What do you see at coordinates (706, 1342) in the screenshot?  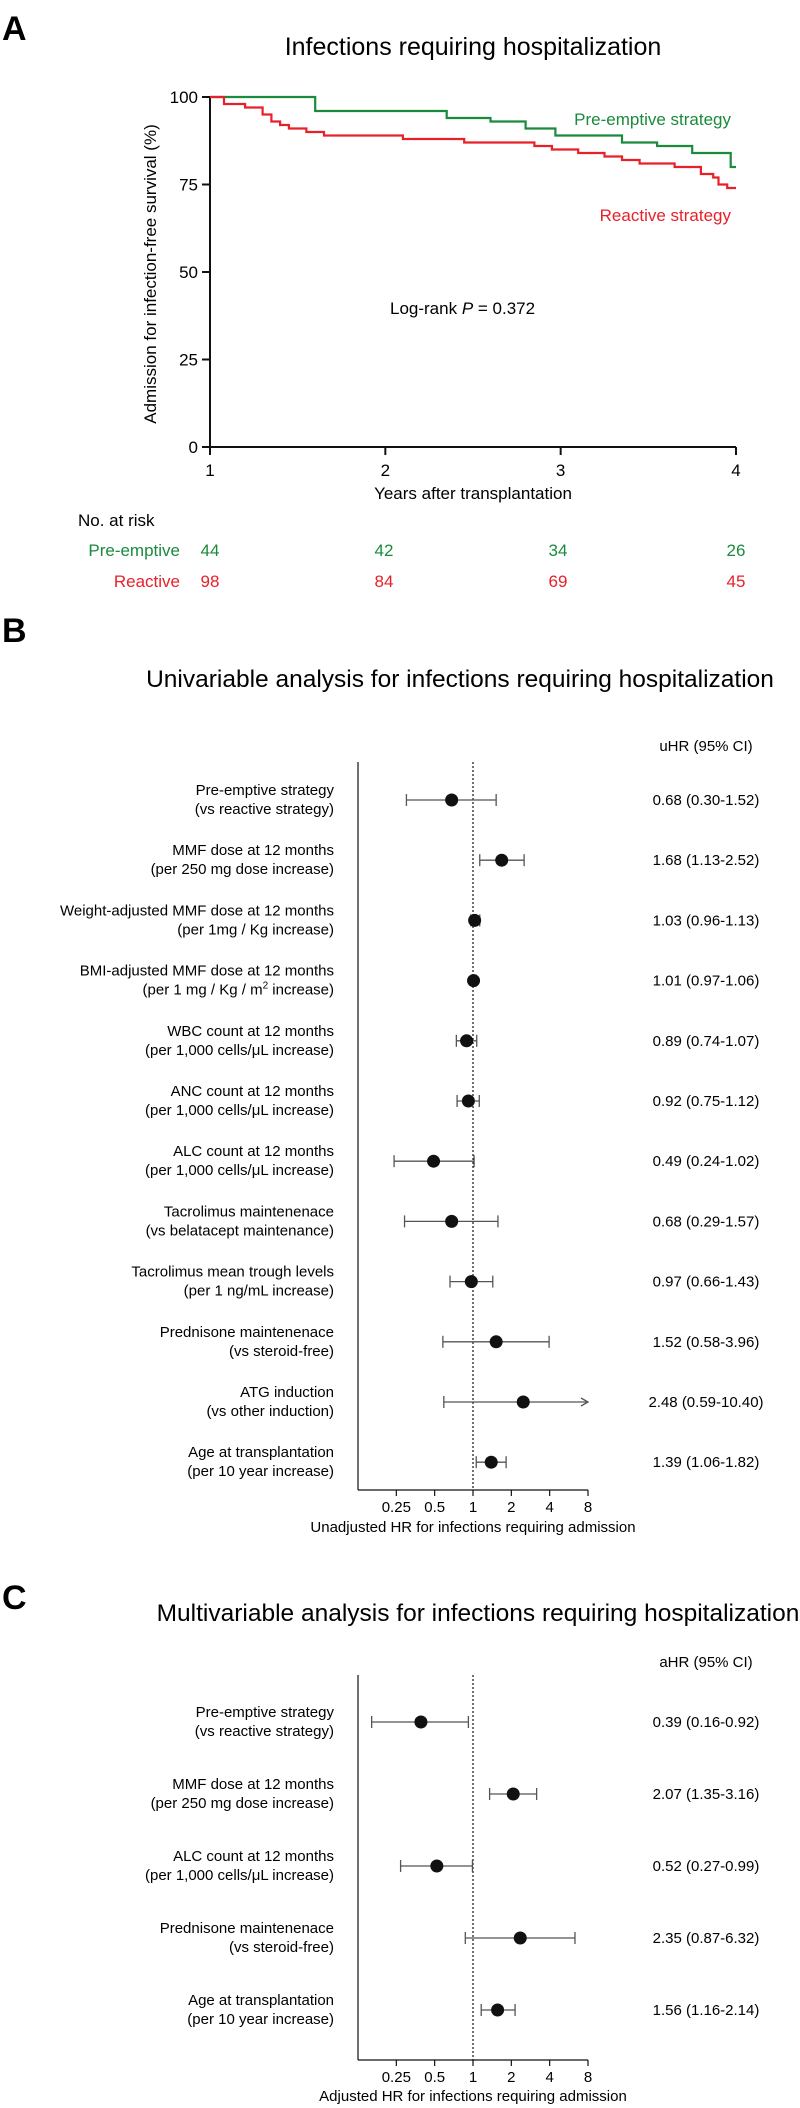 I see `ci-value-text: 1.52 (0.58-3.96)` at bounding box center [706, 1342].